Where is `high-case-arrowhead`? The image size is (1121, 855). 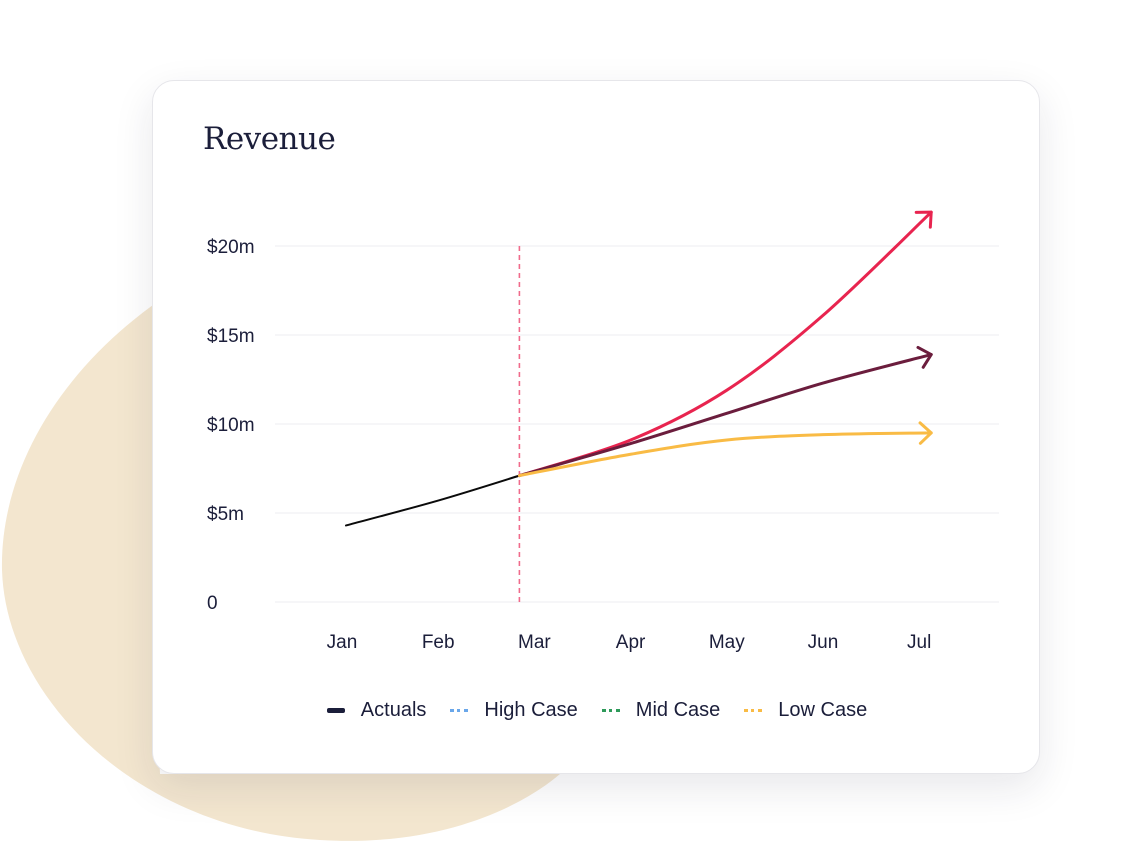
high-case-arrowhead is located at coordinates (923, 219).